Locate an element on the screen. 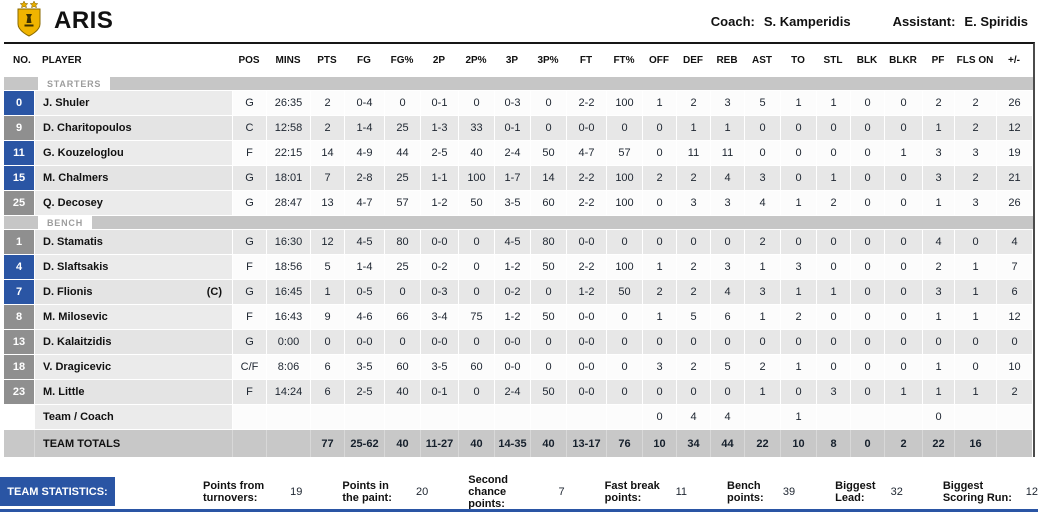  stat-cell-def: 4 is located at coordinates (693, 417).